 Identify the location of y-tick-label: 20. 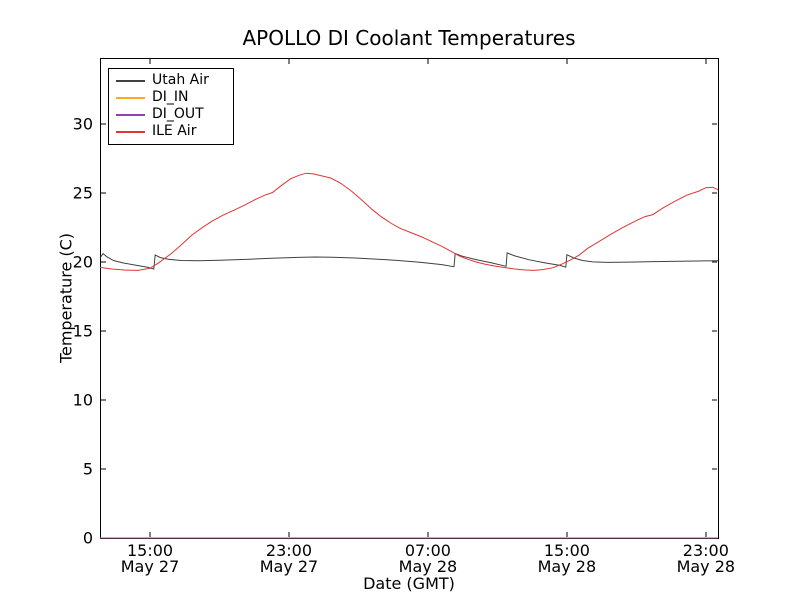
(83, 262).